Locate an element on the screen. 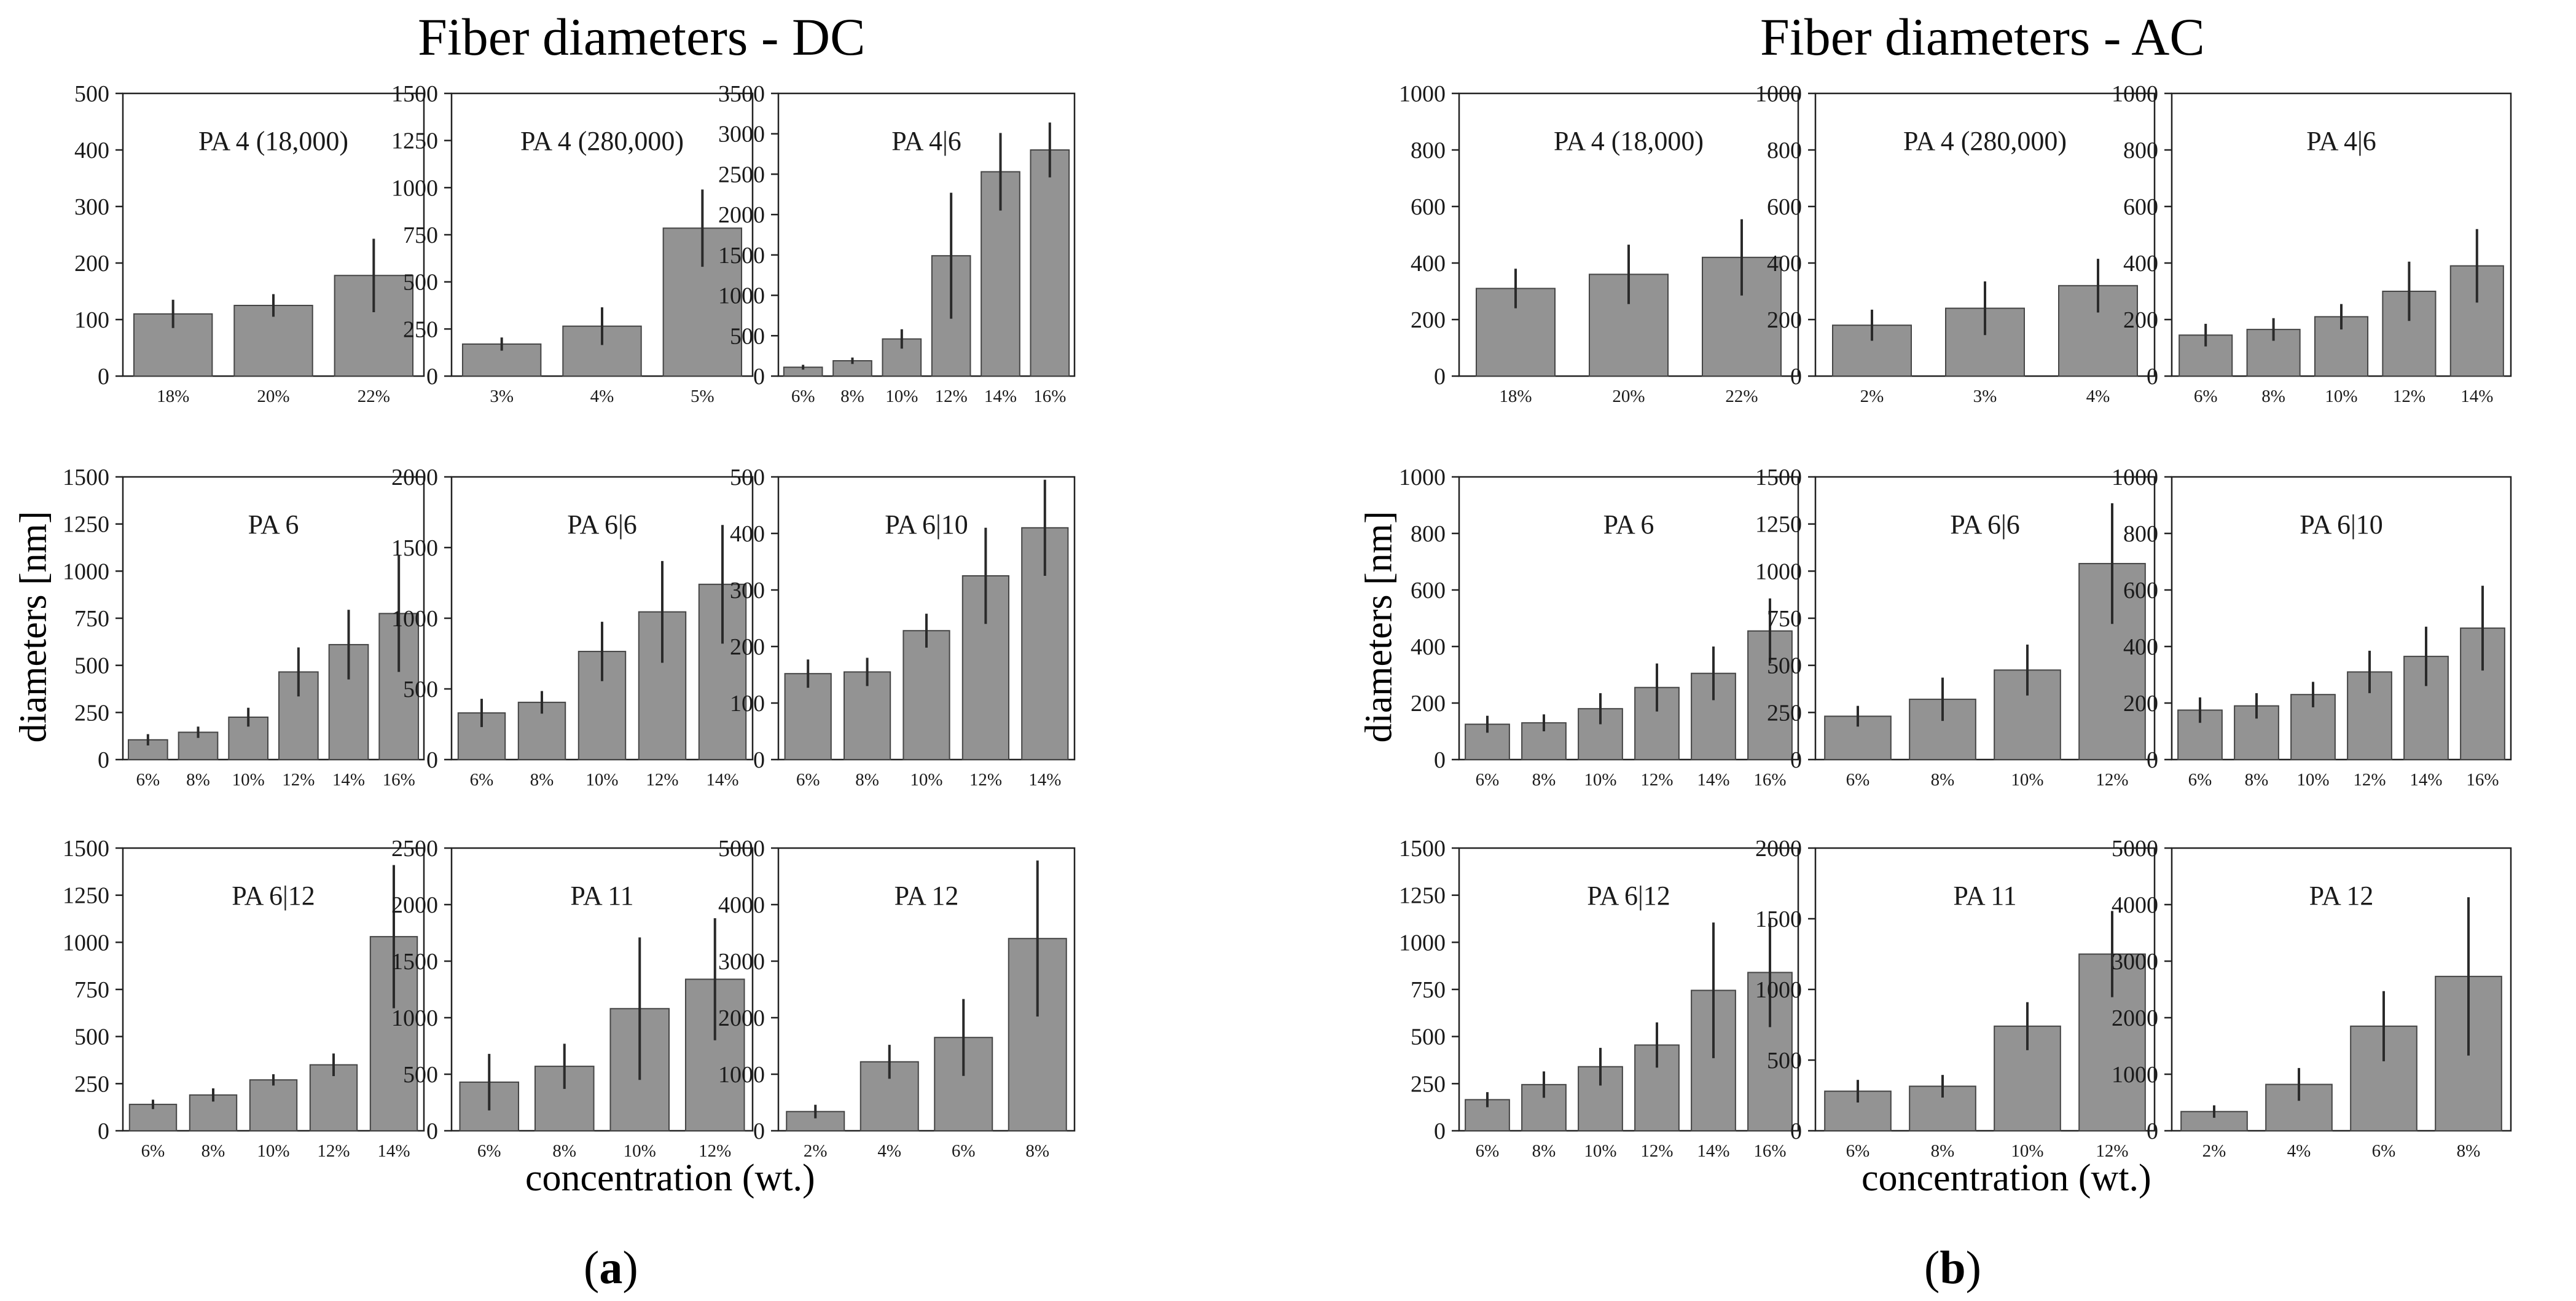  ac-chart-5-y-tick-label: 1000 is located at coordinates (1778, 571).